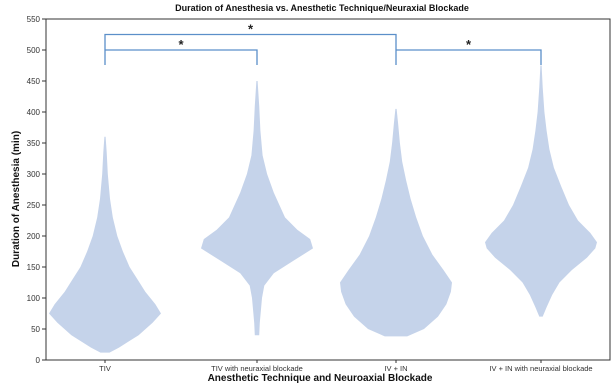  What do you see at coordinates (34, 205) in the screenshot?
I see `y-tick-label: 250` at bounding box center [34, 205].